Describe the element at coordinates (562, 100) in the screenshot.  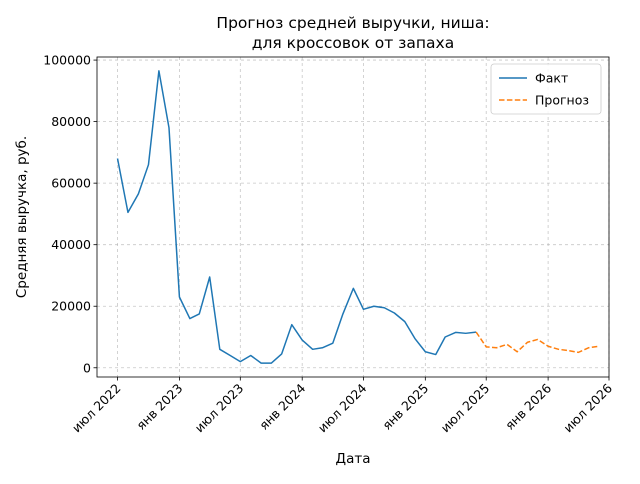
I see `legend-label: Прогноз` at that location.